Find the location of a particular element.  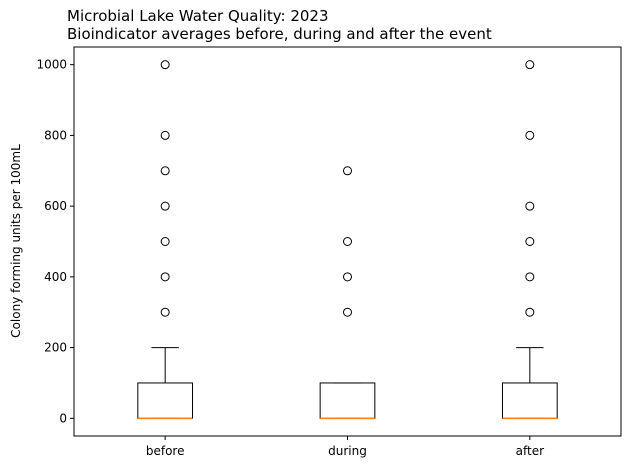

y-tick-label: 0 is located at coordinates (63, 418).